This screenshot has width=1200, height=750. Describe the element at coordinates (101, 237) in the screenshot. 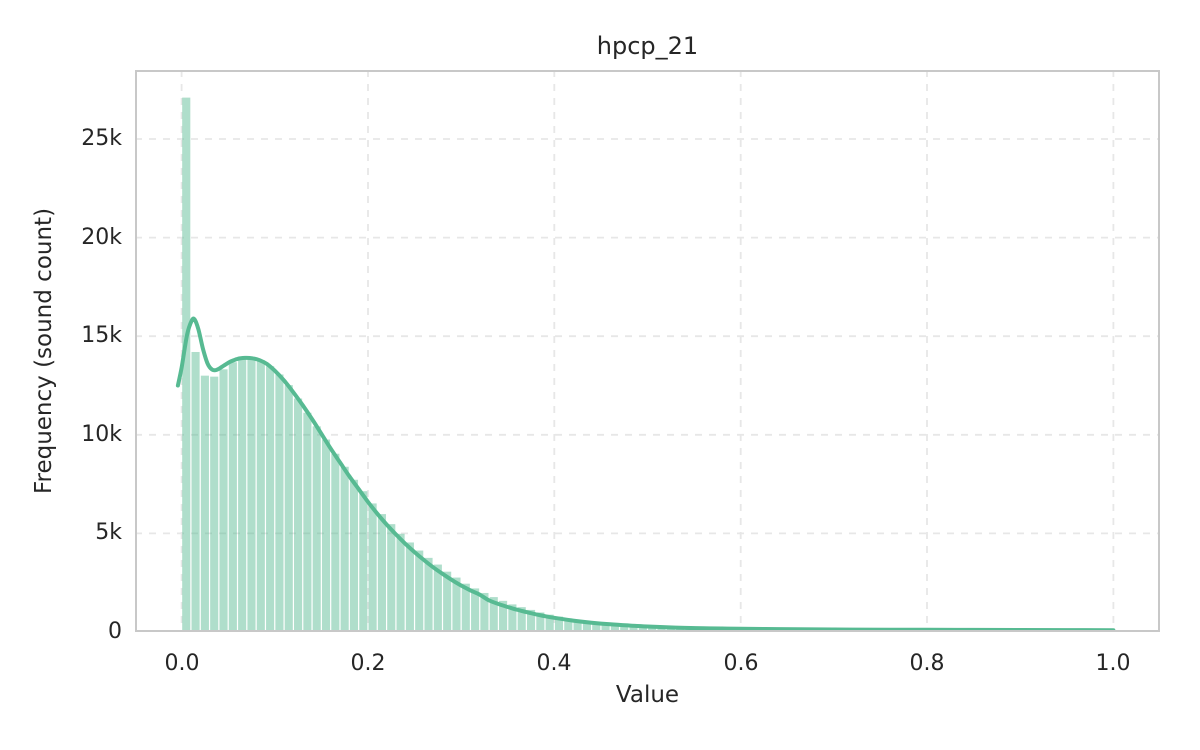

I see `y-tick-label: 20k` at that location.